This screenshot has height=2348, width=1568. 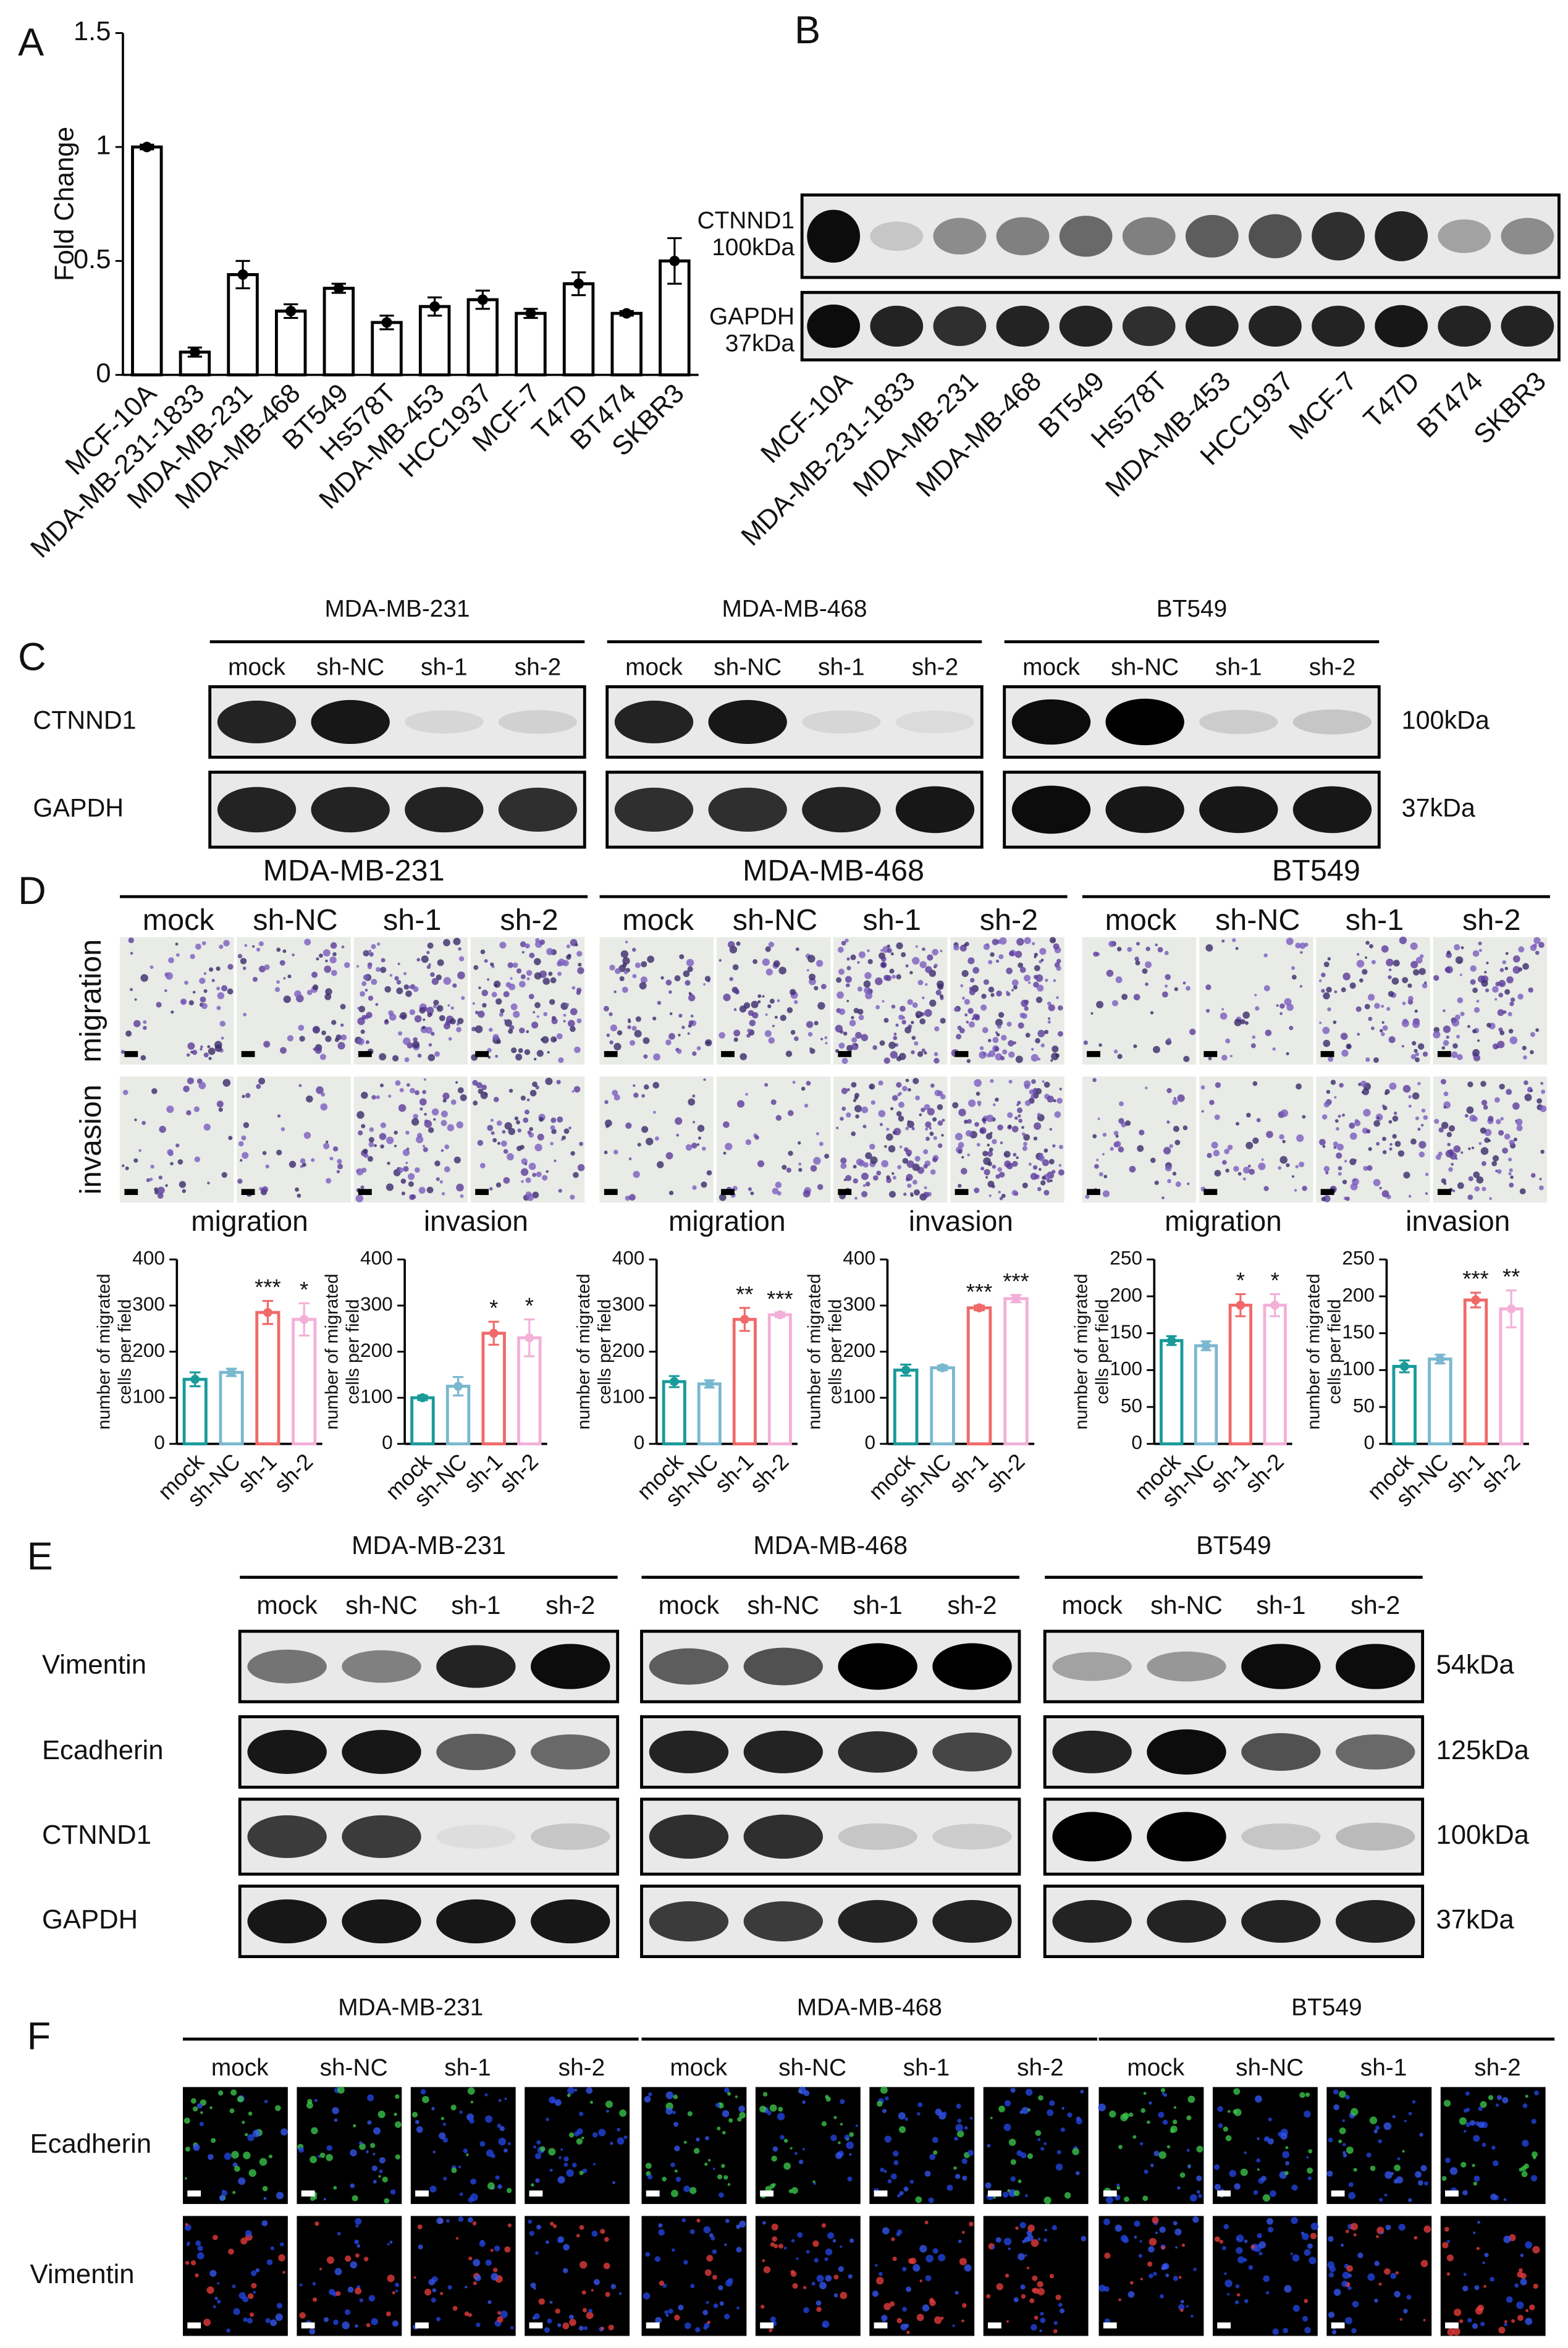 What do you see at coordinates (584, 1351) in the screenshot?
I see `y-axis-label: number of migrated` at bounding box center [584, 1351].